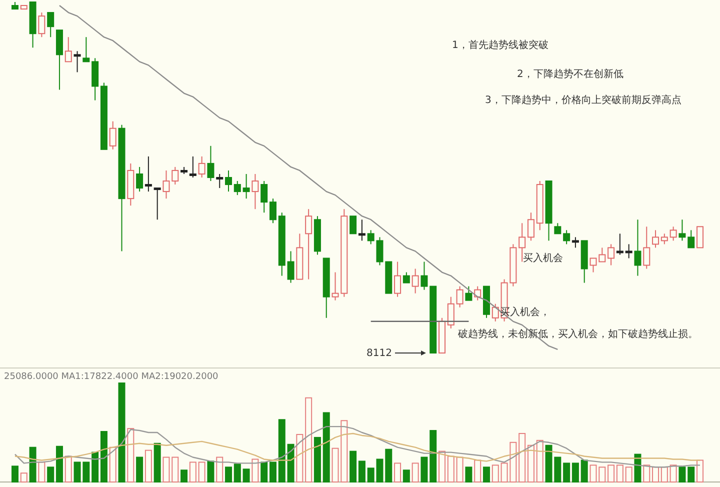 The height and width of the screenshot is (487, 720). I want to click on annotation: 买入机会, so click(543, 258).